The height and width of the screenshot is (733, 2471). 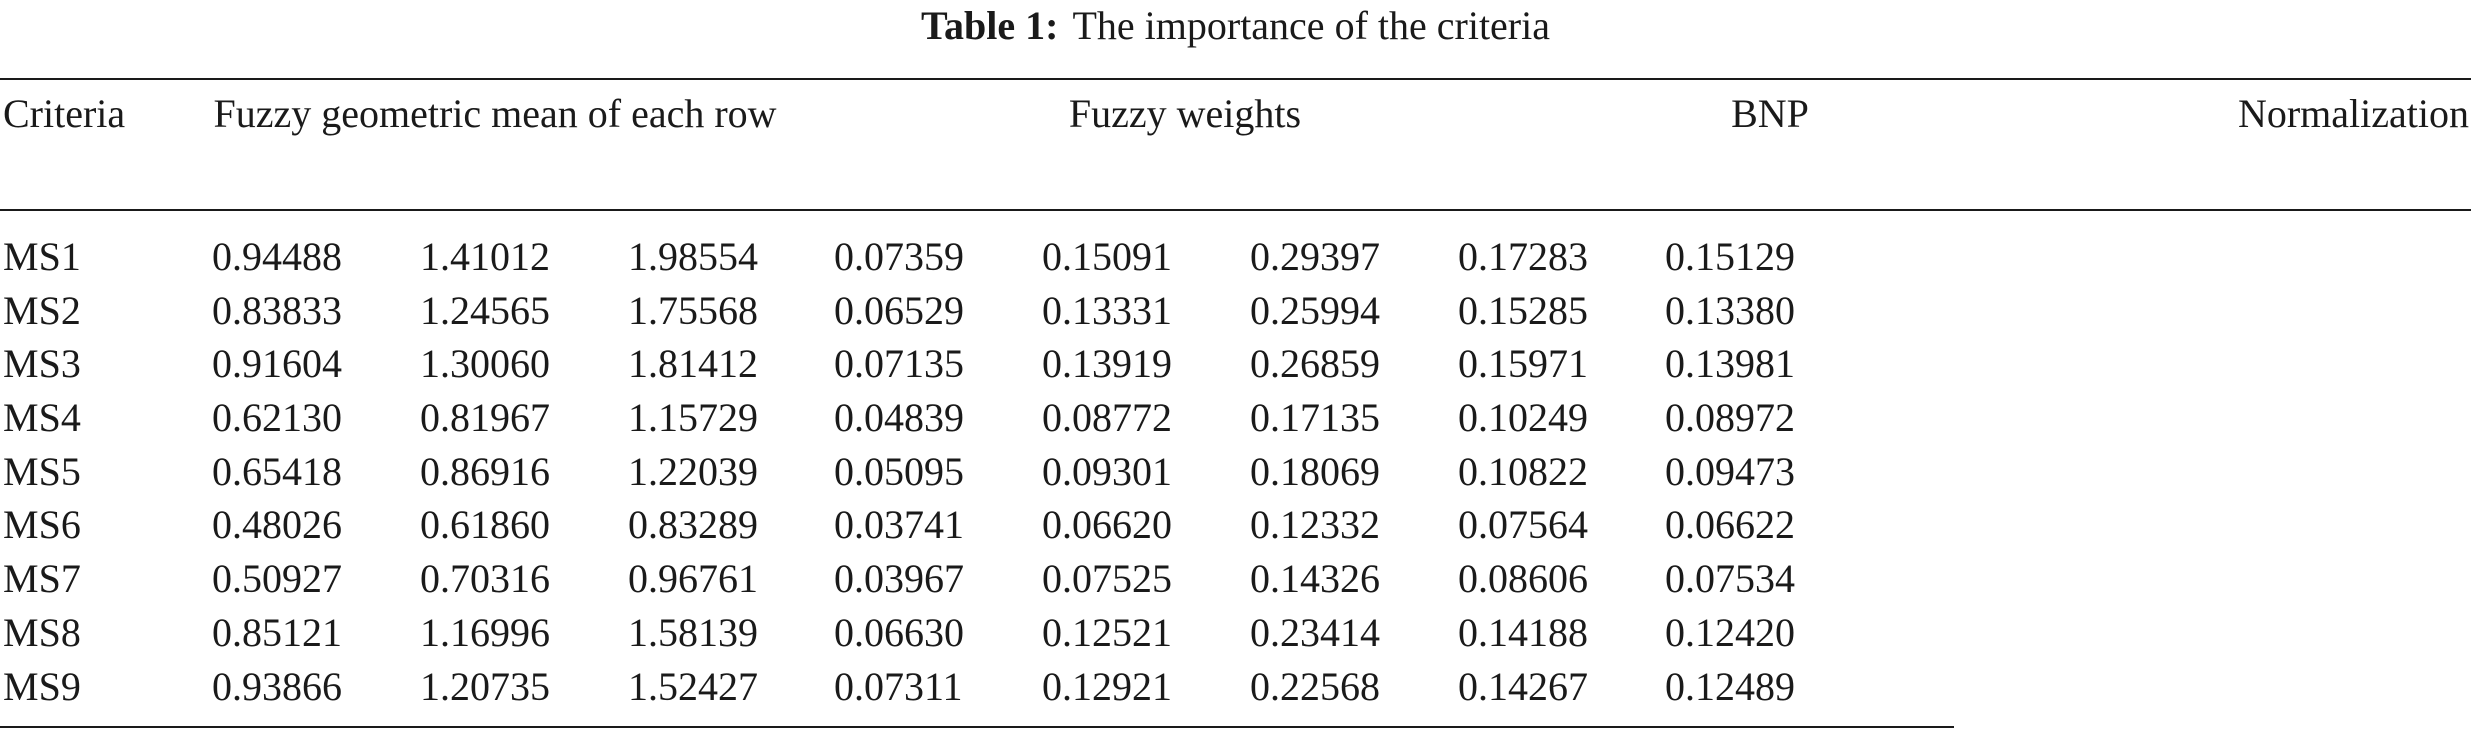 What do you see at coordinates (693, 686) in the screenshot?
I see `value-cell: 1.52427` at bounding box center [693, 686].